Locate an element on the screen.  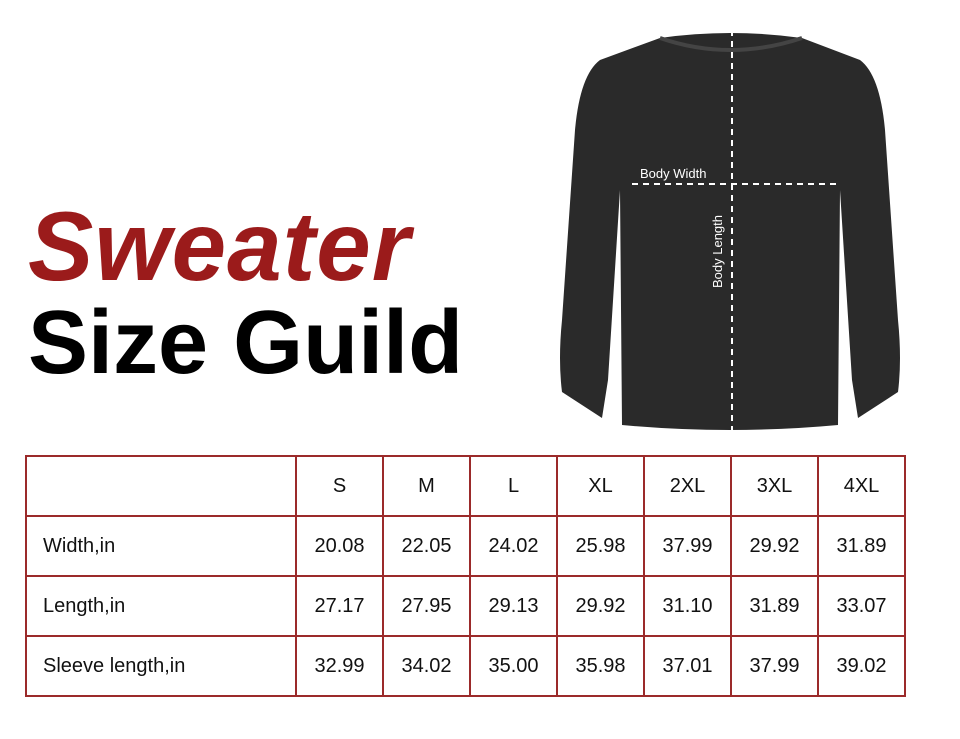
body-length-label: Body Length is located at coordinates (717, 251).